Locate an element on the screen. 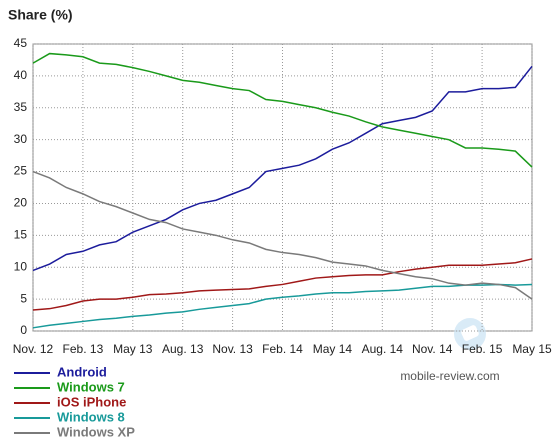 Image resolution: width=560 pixels, height=439 pixels. y-tick-label: 25 is located at coordinates (21, 171).